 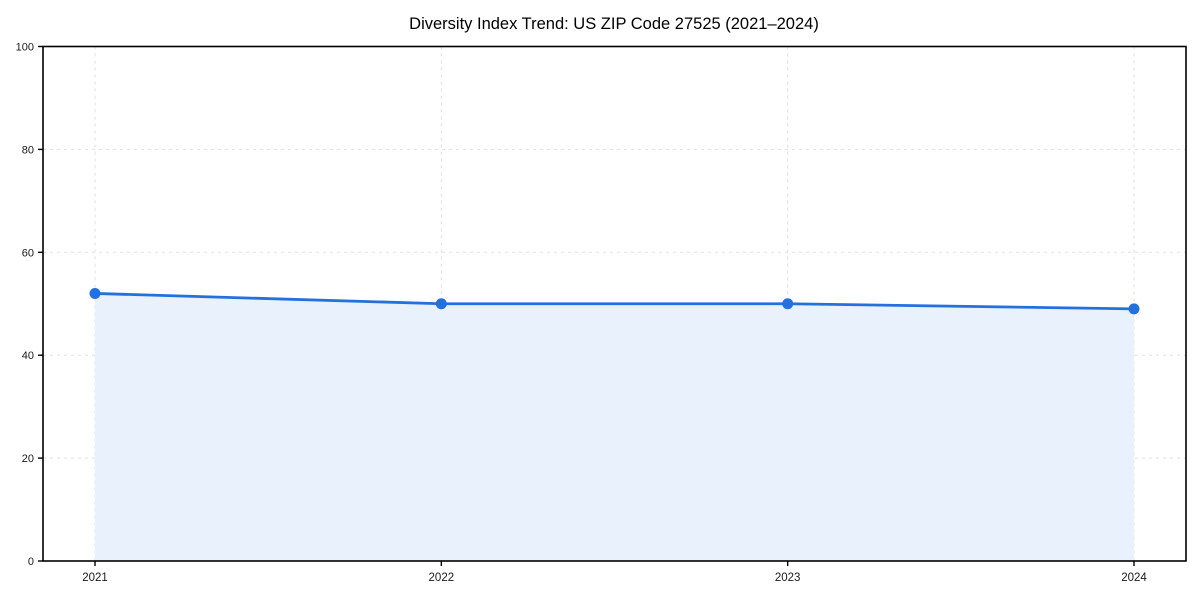 What do you see at coordinates (28, 459) in the screenshot?
I see `y-tick-label: 20` at bounding box center [28, 459].